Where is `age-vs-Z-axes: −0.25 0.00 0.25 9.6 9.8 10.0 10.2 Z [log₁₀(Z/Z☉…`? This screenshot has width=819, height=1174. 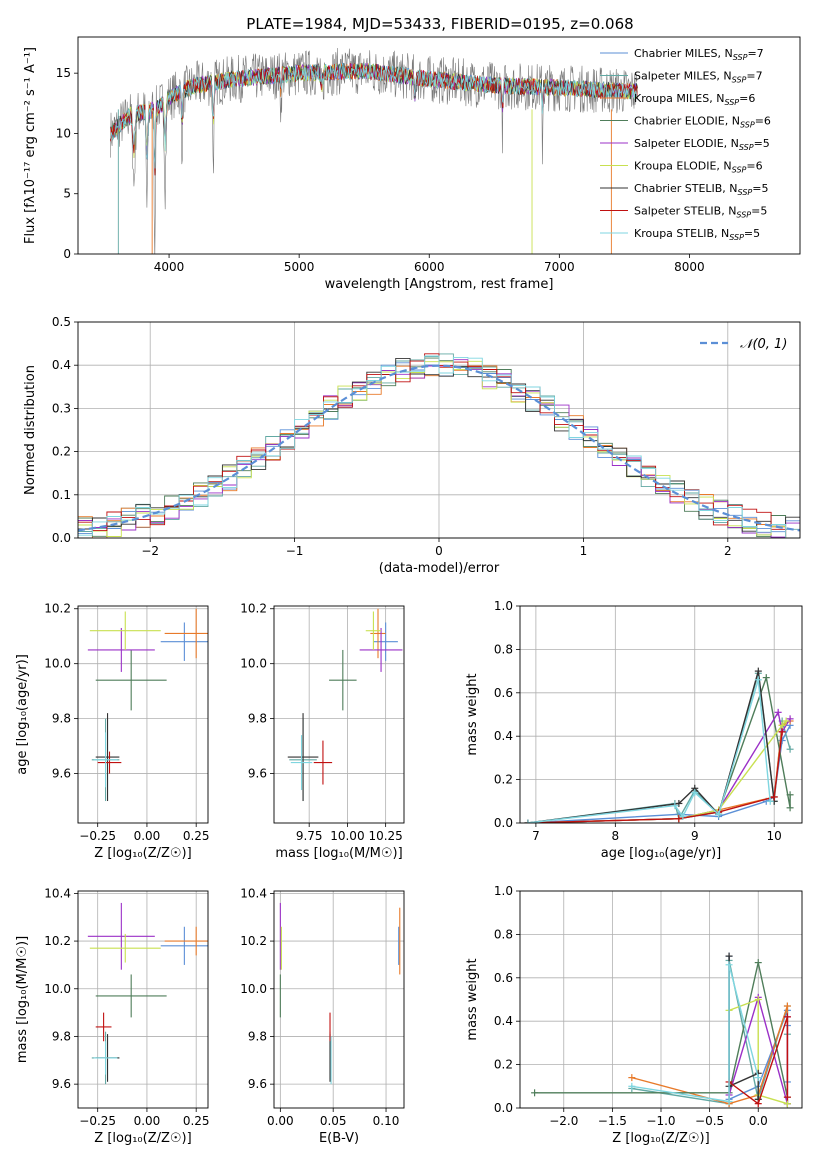 age-vs-Z-axes: −0.25 0.00 0.25 9.6 9.8 10.0 10.2 Z [log₁₀(Z/Z☉… is located at coordinates (112, 731).